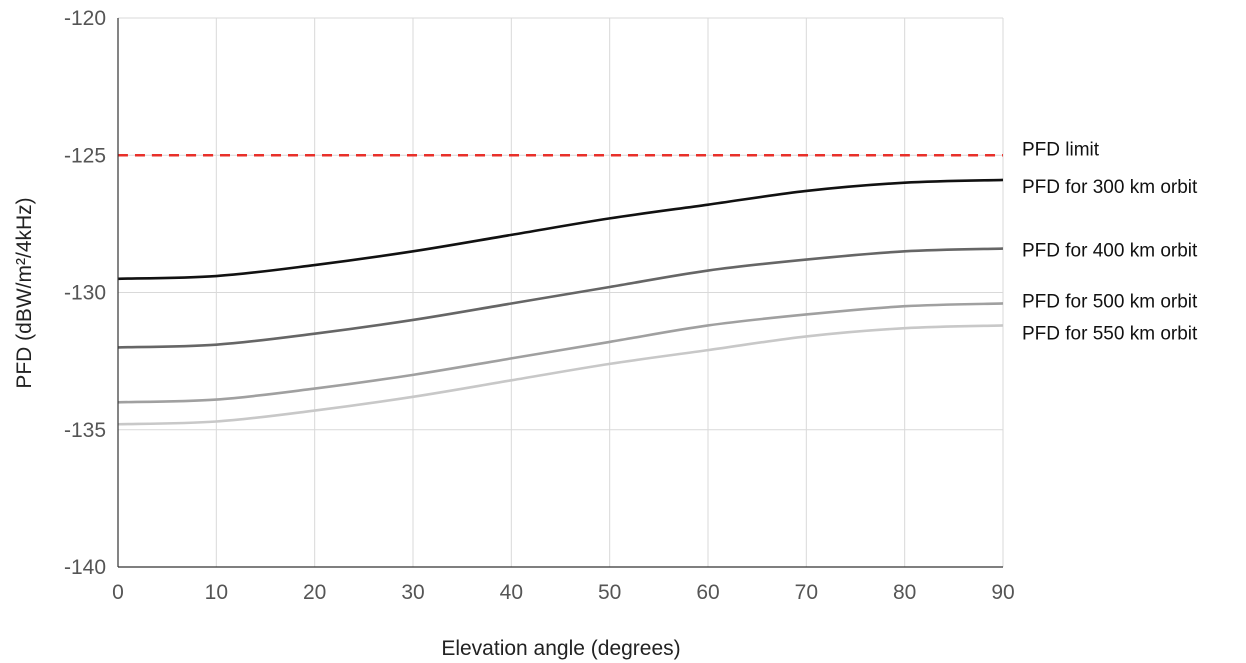  I want to click on x-tick-label: 80, so click(904, 592).